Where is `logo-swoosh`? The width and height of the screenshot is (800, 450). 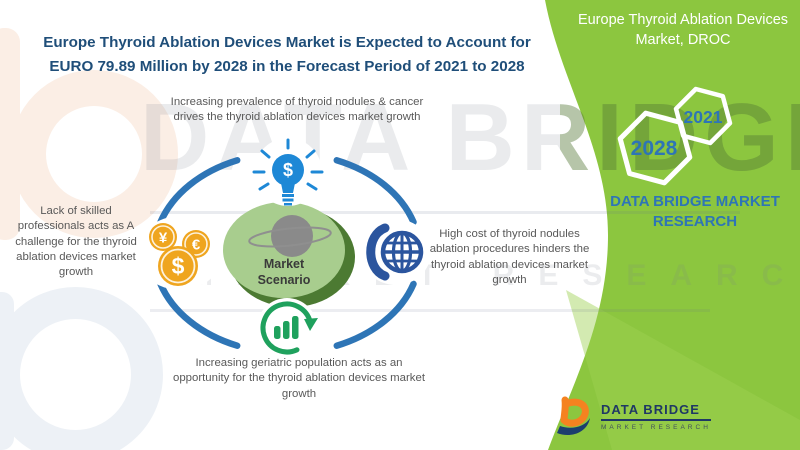 logo-swoosh is located at coordinates (573, 427).